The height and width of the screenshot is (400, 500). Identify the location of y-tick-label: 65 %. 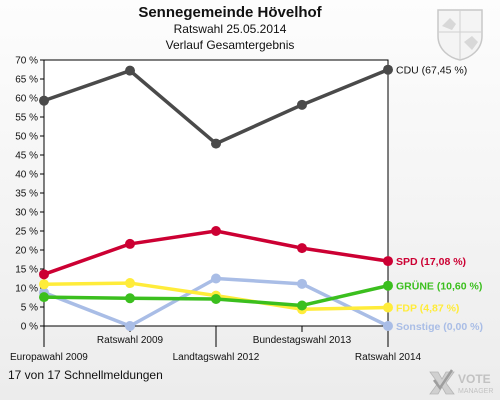
(26, 80).